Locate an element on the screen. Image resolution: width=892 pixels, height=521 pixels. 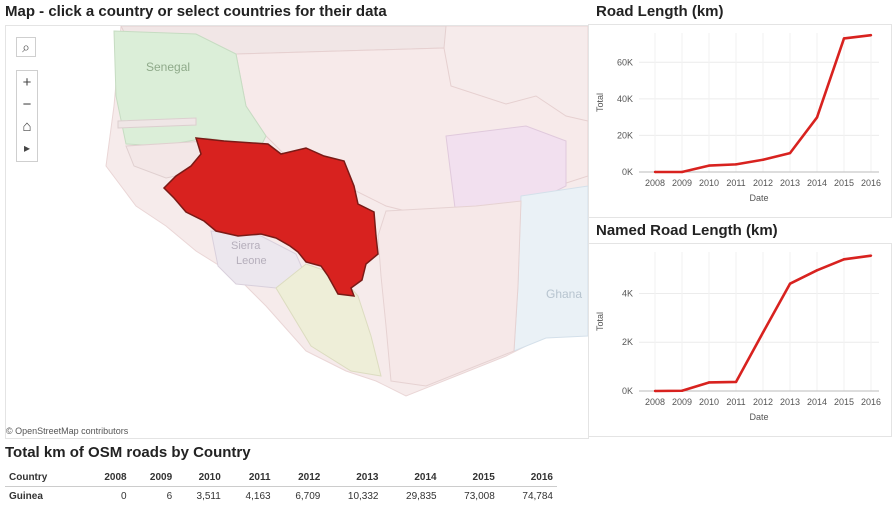
map-zoom-controls: + − ⌂ ▸ is located at coordinates (27, 116).